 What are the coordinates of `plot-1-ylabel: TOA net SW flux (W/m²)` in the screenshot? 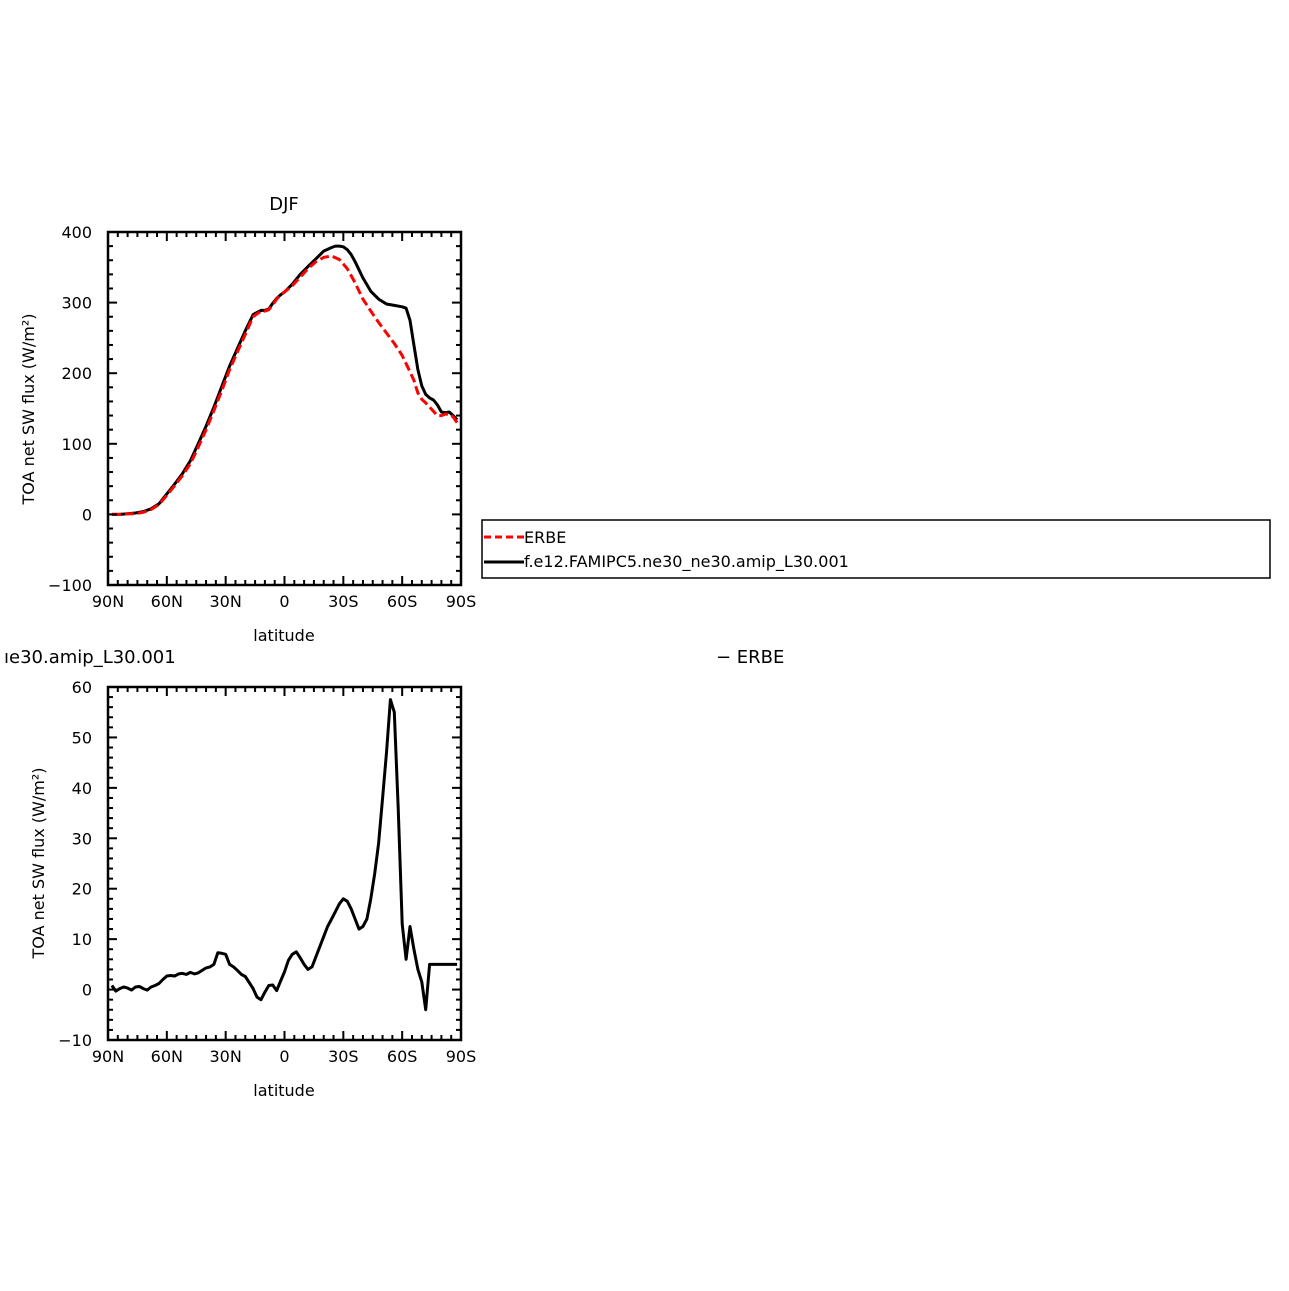 It's located at (28, 410).